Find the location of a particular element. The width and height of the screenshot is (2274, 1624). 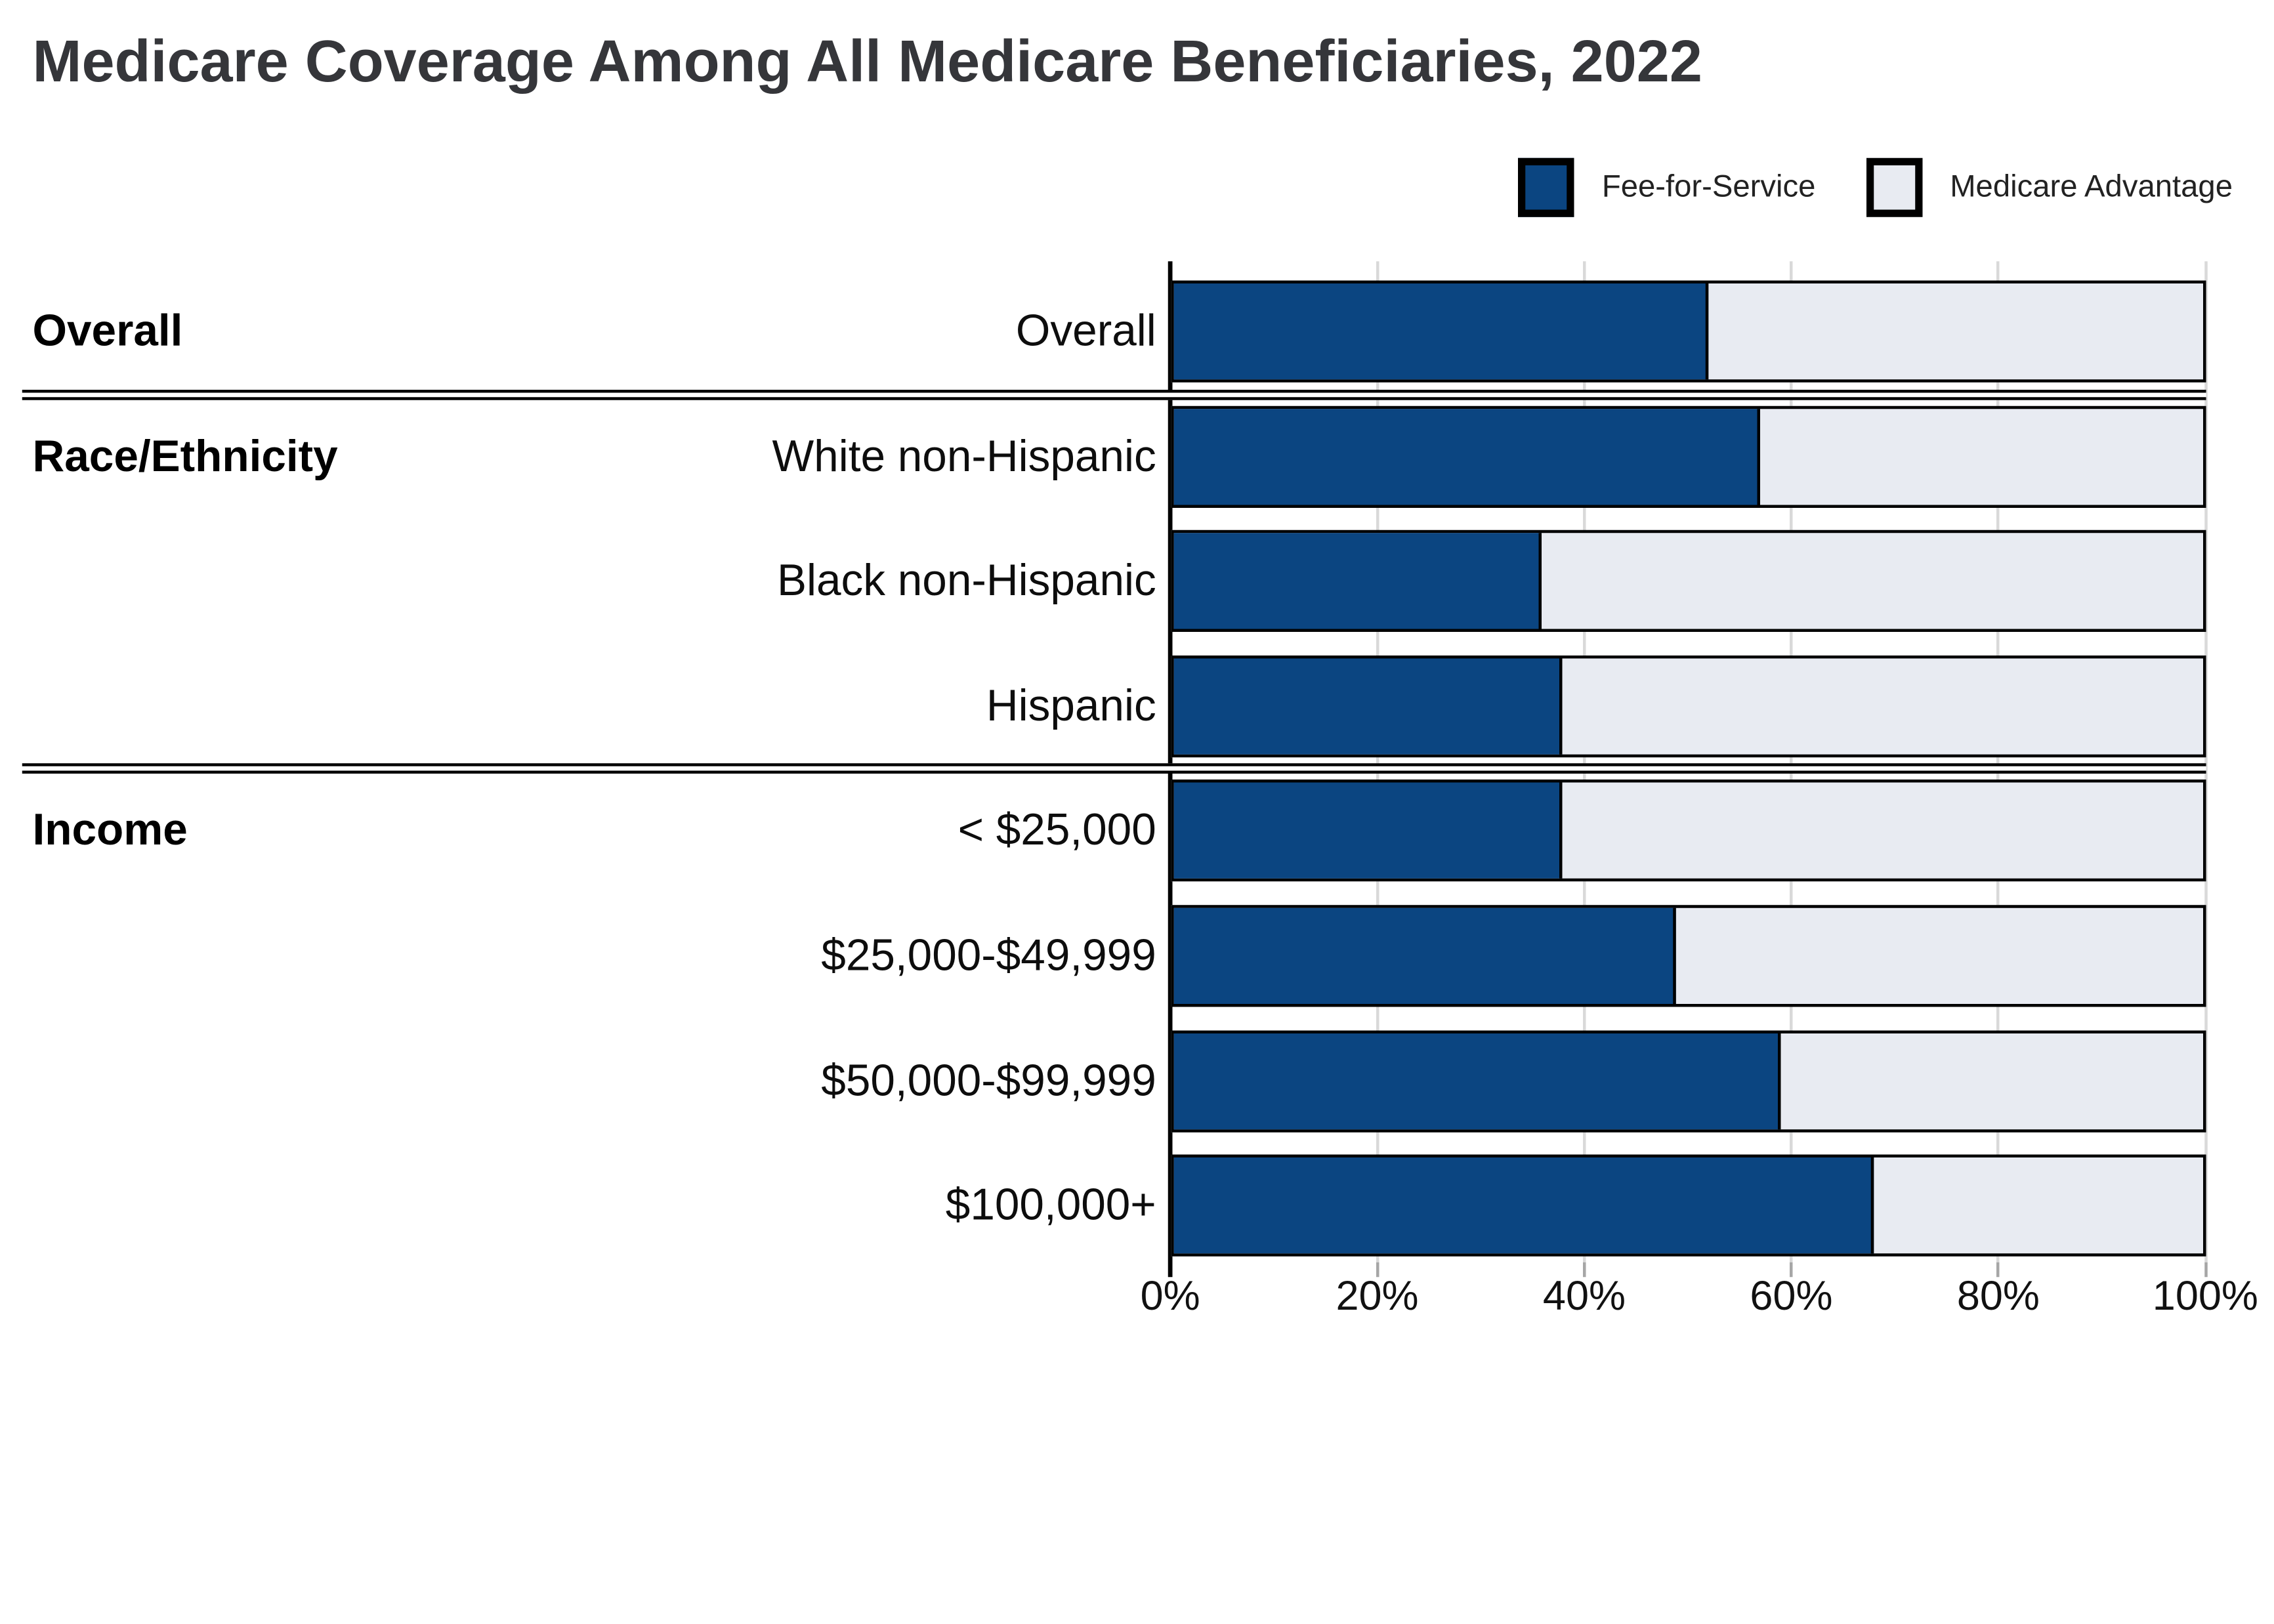

bar-row-white-non-hispanic is located at coordinates (1688, 456).